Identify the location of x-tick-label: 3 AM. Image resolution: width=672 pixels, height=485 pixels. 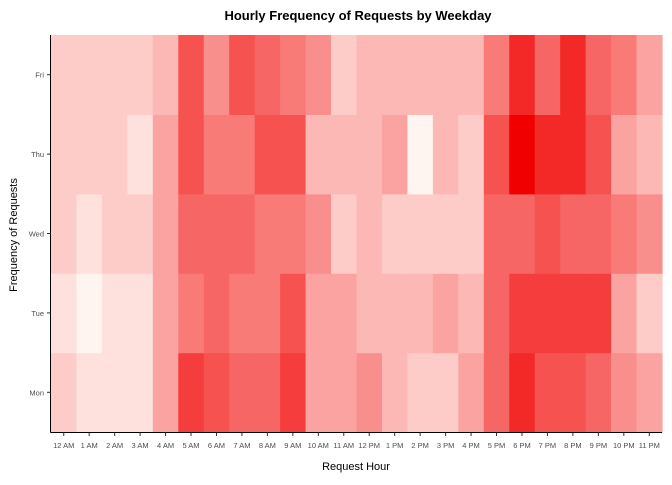
(140, 445).